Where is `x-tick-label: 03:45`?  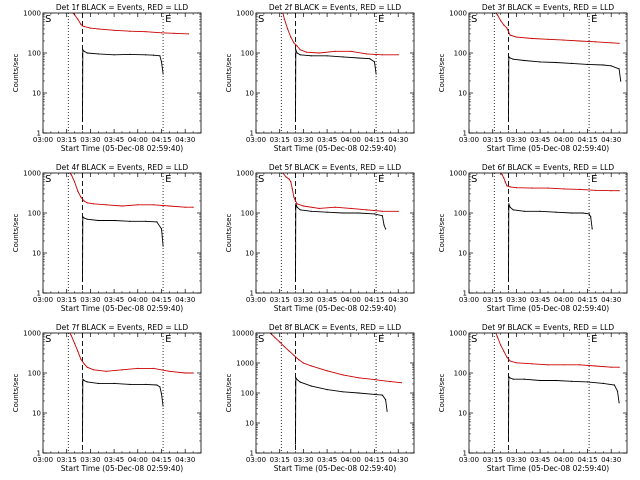
x-tick-label: 03:45 is located at coordinates (114, 140).